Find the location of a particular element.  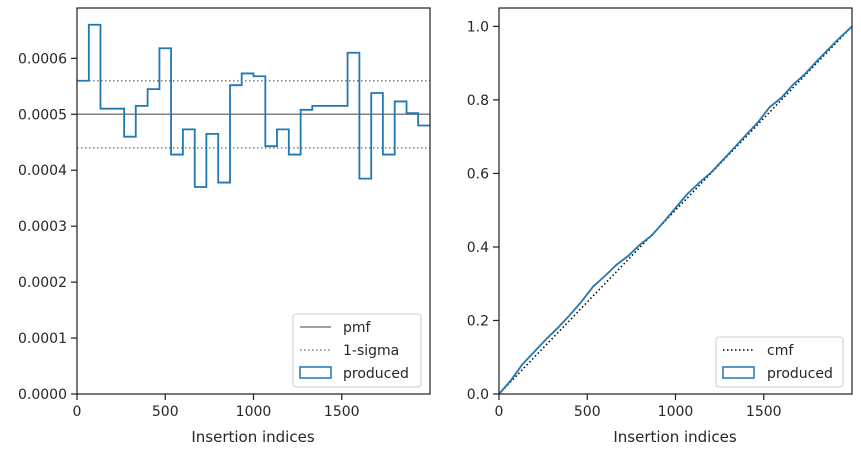

cmf-x-tick-label: 0 is located at coordinates (499, 412).